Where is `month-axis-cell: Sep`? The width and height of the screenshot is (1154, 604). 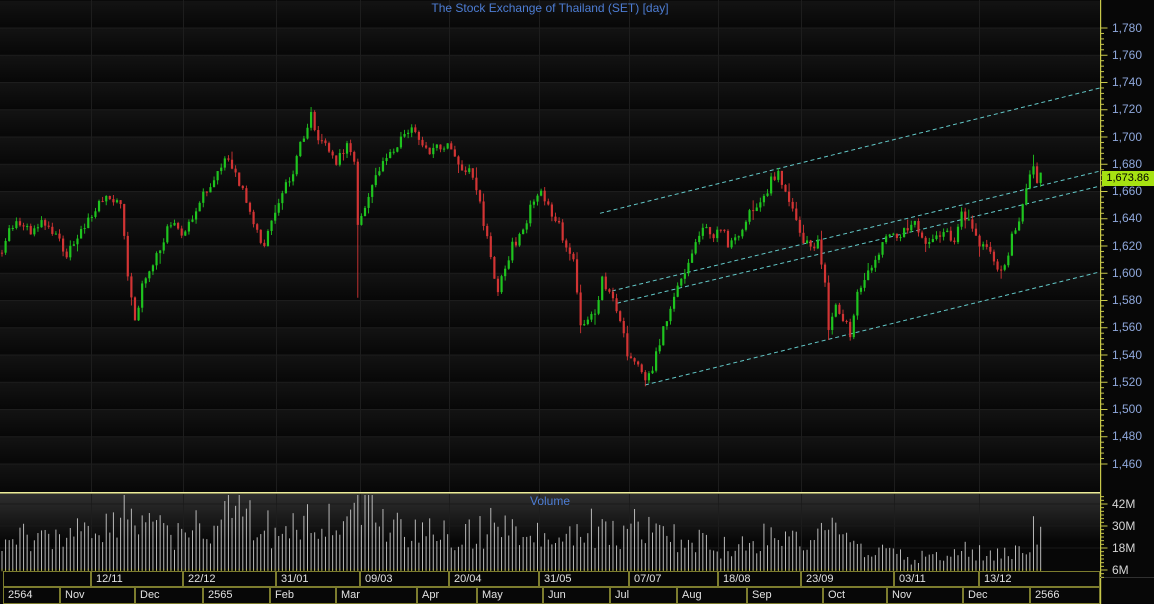
month-axis-cell: Sep is located at coordinates (785, 595).